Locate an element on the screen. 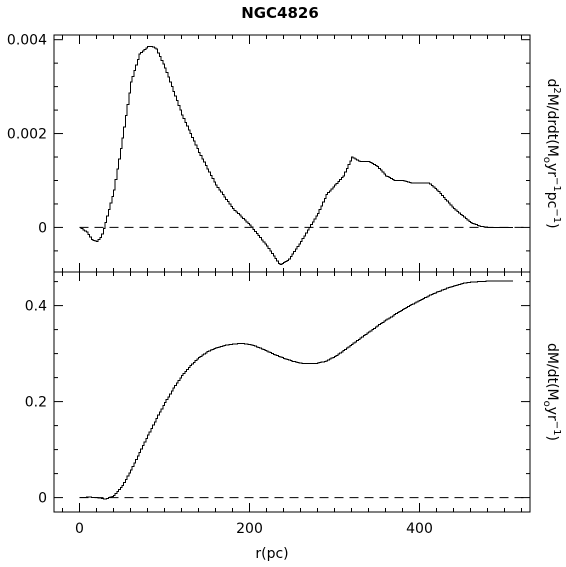 The width and height of the screenshot is (566, 567). x-tick-labels: 0 200 400 is located at coordinates (254, 529).